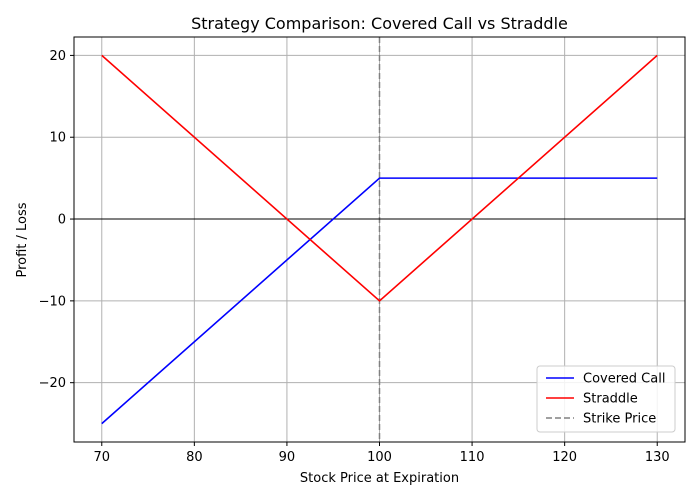  I want to click on legend-label: Covered Call, so click(624, 379).